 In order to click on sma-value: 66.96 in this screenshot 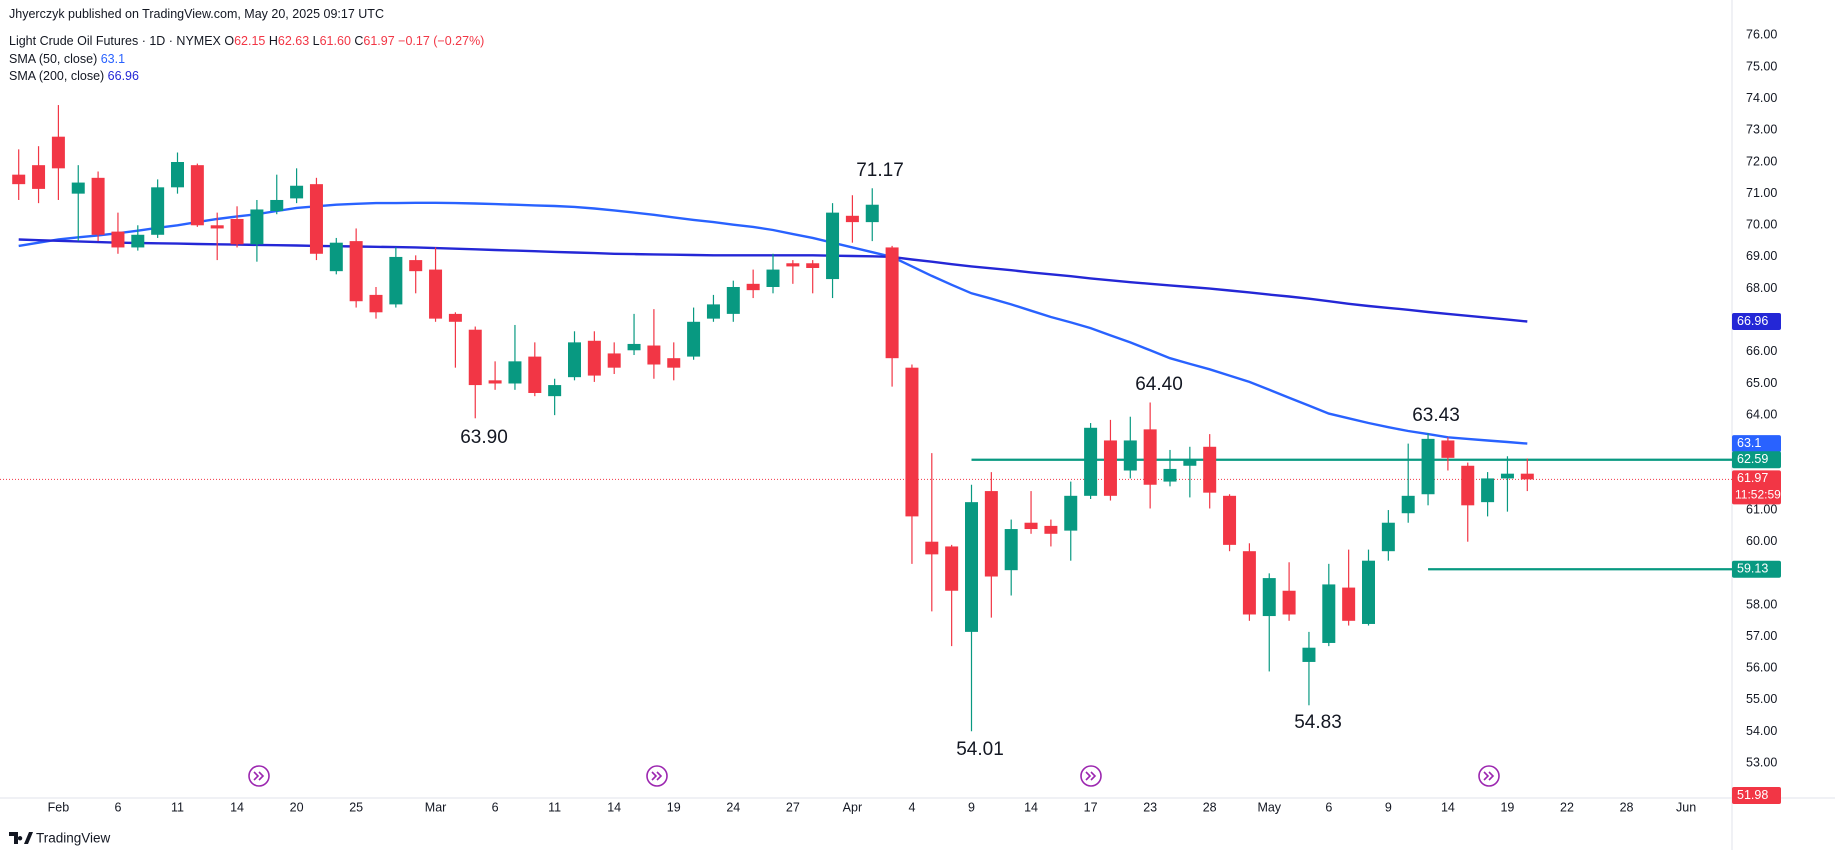, I will do `click(123, 76)`.